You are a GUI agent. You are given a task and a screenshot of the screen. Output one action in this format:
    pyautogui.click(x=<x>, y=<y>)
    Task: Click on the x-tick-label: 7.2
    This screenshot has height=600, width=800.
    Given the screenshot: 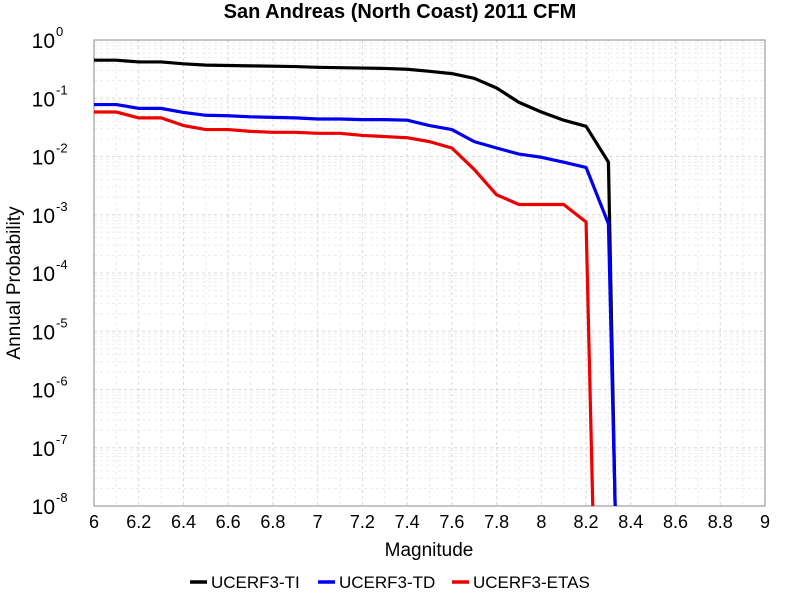 What is the action you would take?
    pyautogui.click(x=362, y=522)
    